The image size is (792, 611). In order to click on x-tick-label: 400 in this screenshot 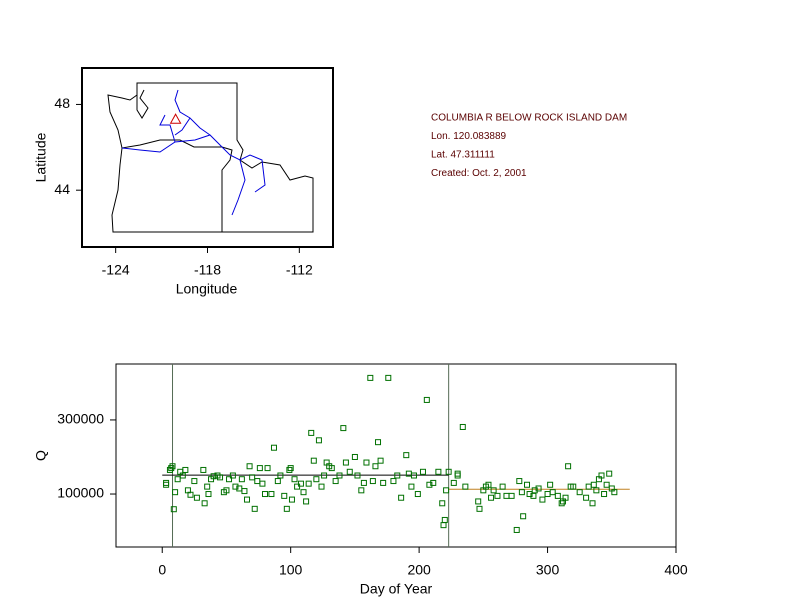, I will do `click(676, 570)`.